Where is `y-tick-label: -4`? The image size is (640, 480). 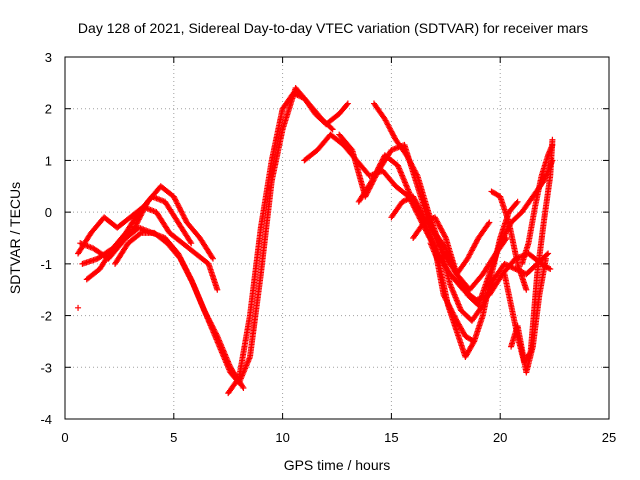
y-tick-label: -4 is located at coordinates (46, 419).